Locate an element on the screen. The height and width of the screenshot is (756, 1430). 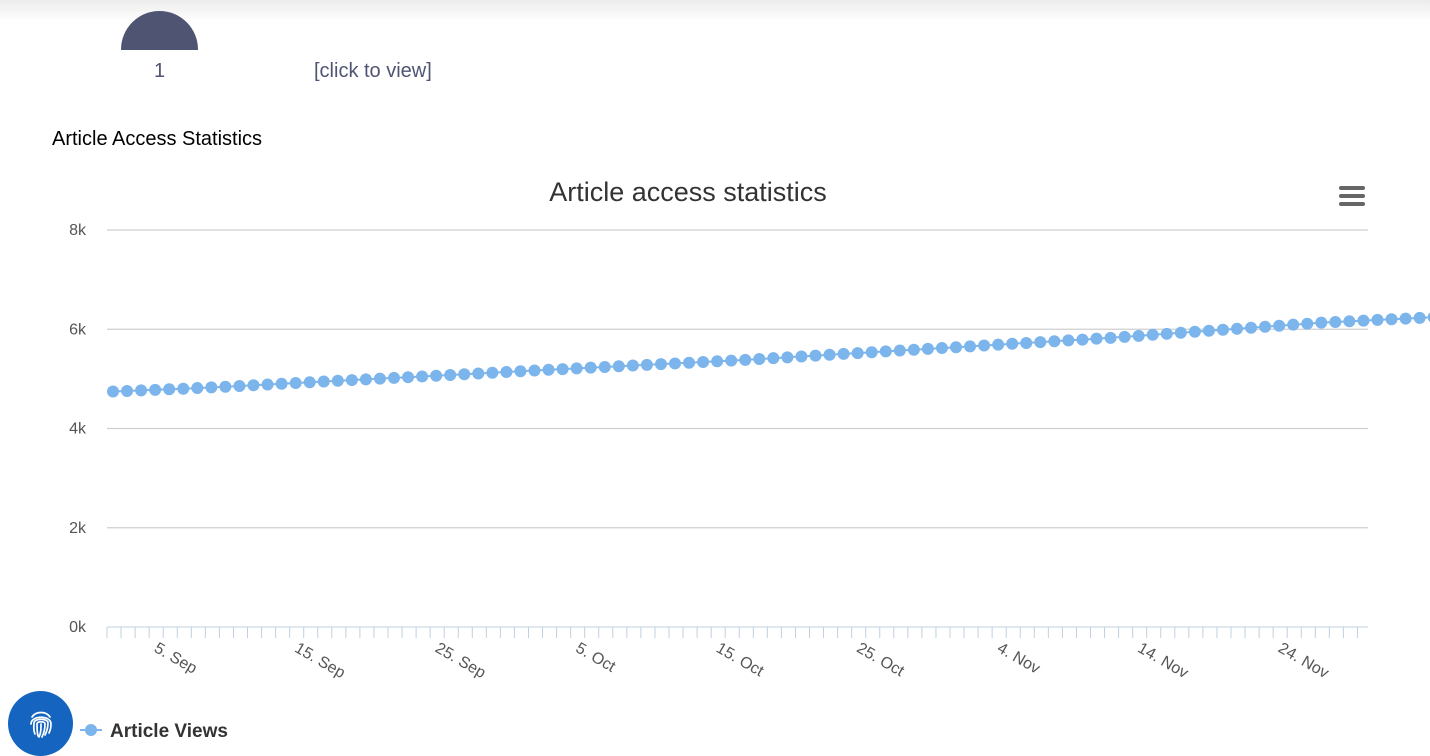
x-tick-label: 15. Oct is located at coordinates (740, 660).